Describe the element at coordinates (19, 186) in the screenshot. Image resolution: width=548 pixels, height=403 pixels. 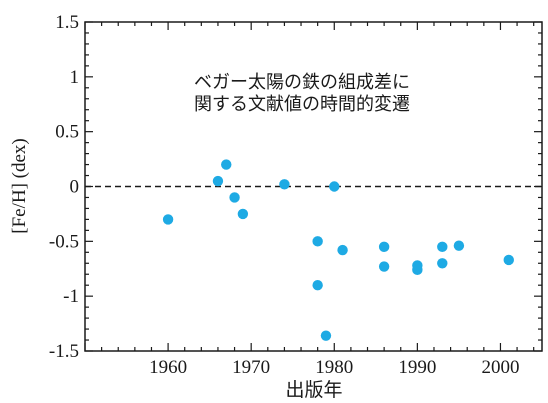
I see `y-axis-label: [Fe/H] (dex)` at that location.